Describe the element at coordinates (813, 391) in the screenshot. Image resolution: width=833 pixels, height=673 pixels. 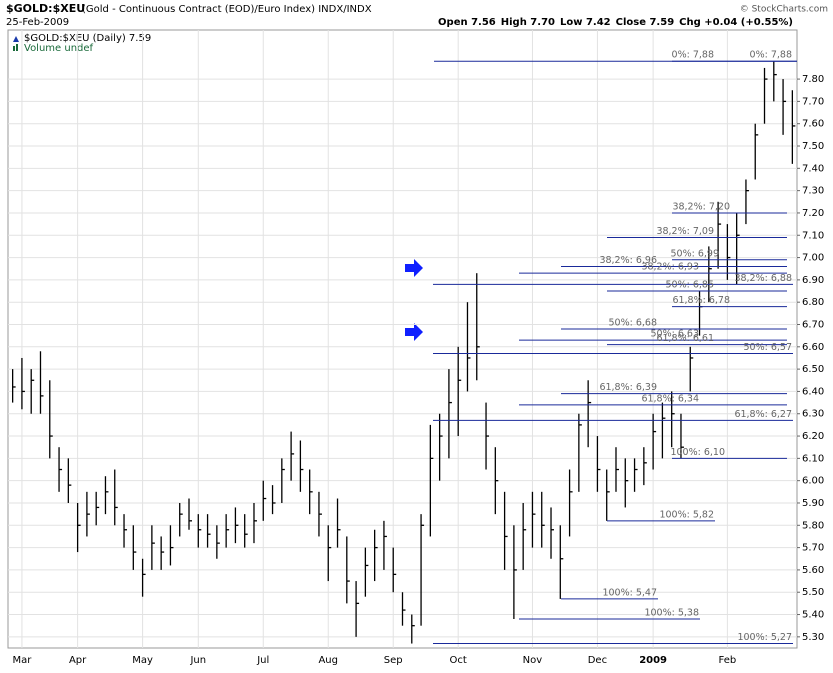
I see `y-tick-label: 6.40` at that location.